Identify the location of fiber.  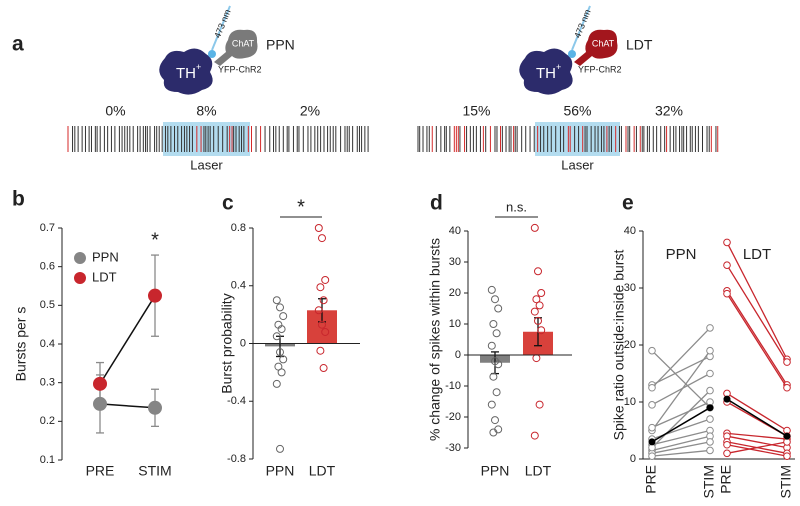
(581, 28).